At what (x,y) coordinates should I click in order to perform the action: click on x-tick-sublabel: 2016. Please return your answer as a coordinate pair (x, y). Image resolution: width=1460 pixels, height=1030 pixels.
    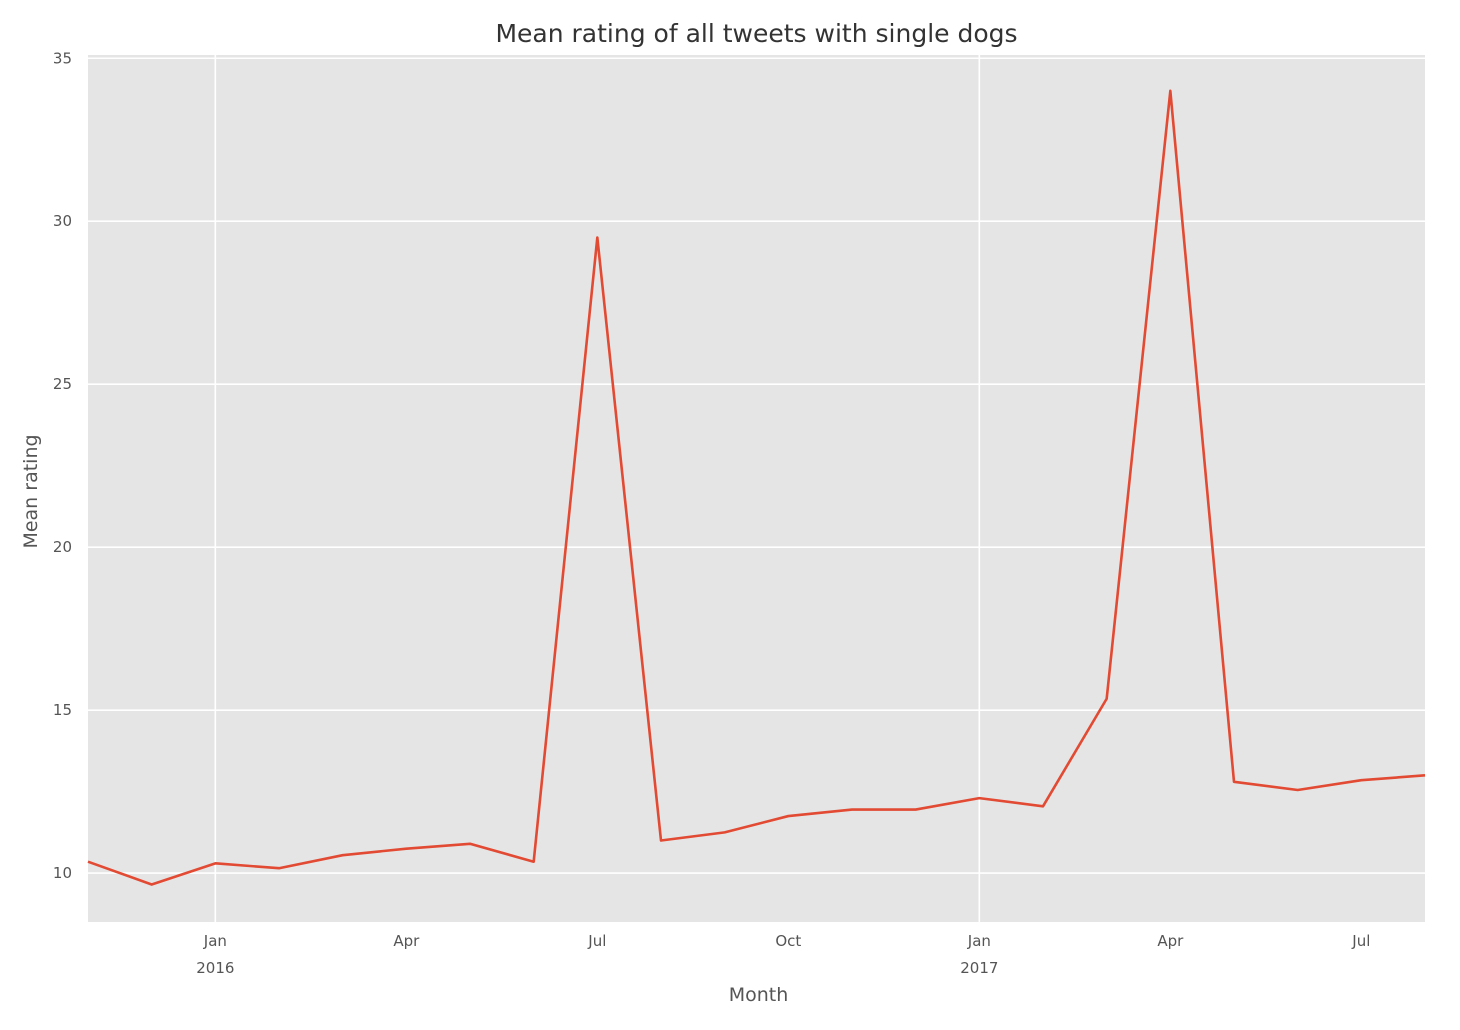
    Looking at the image, I should click on (215, 968).